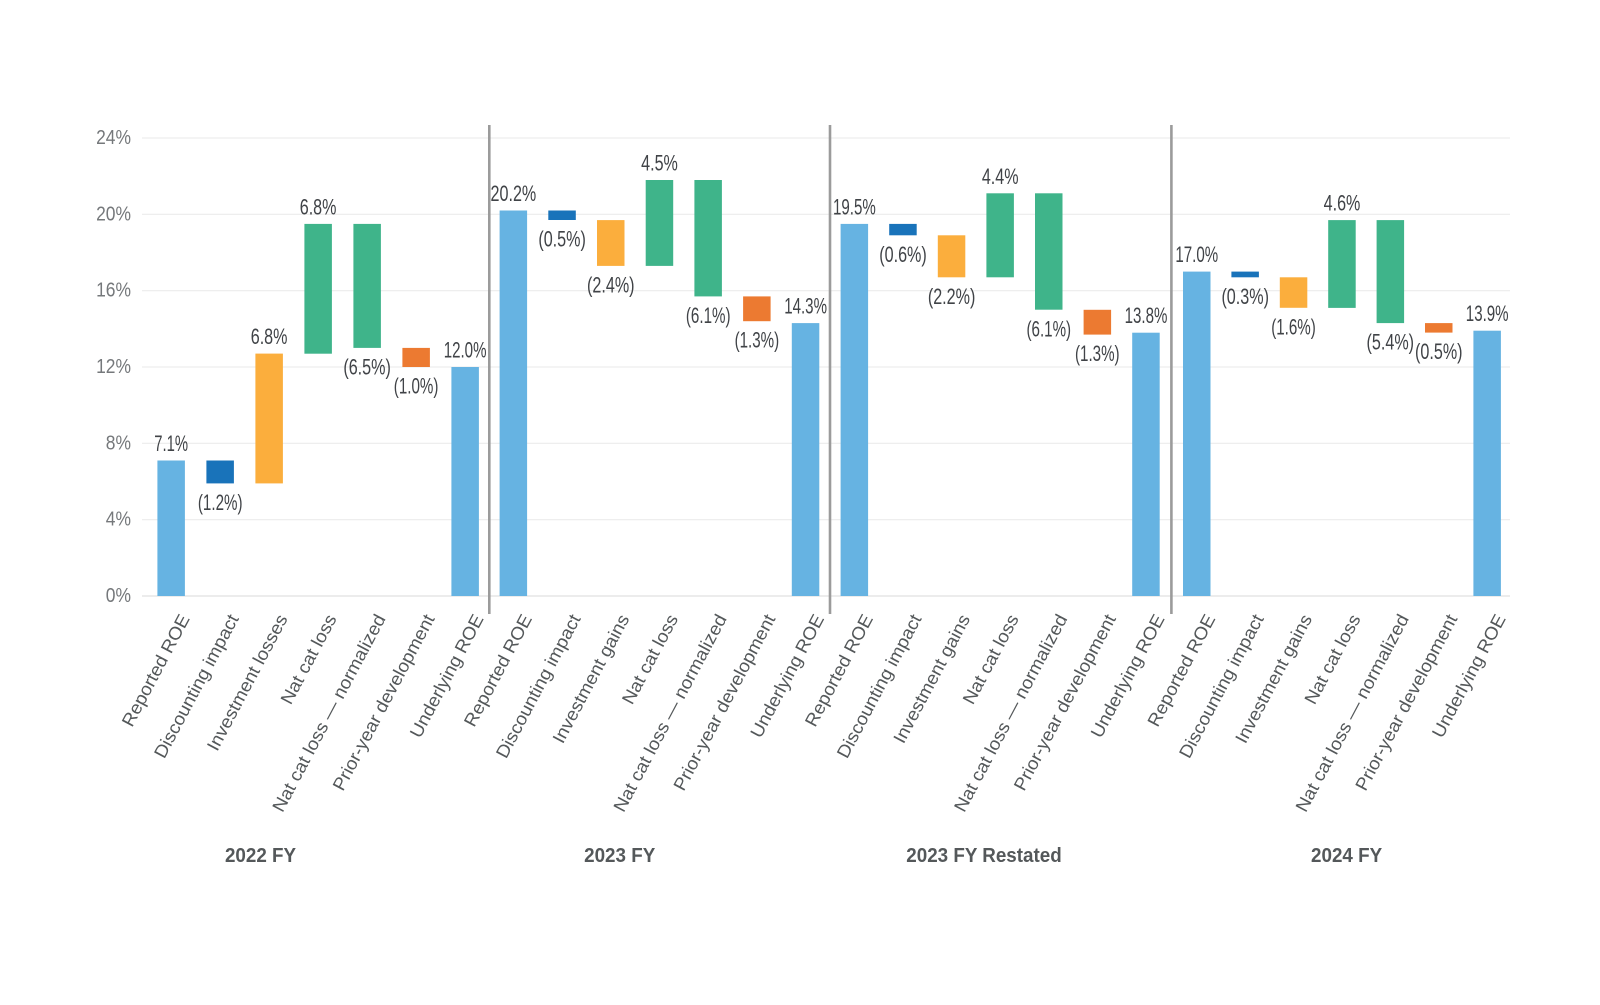 The height and width of the screenshot is (1005, 1600). What do you see at coordinates (118, 442) in the screenshot?
I see `svg-text: 8%` at bounding box center [118, 442].